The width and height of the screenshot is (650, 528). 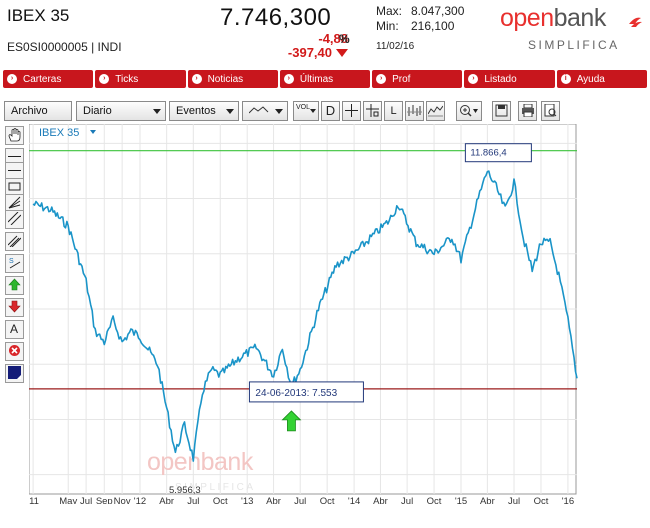 I want to click on x-tick-label: Nov, so click(x=122, y=500).